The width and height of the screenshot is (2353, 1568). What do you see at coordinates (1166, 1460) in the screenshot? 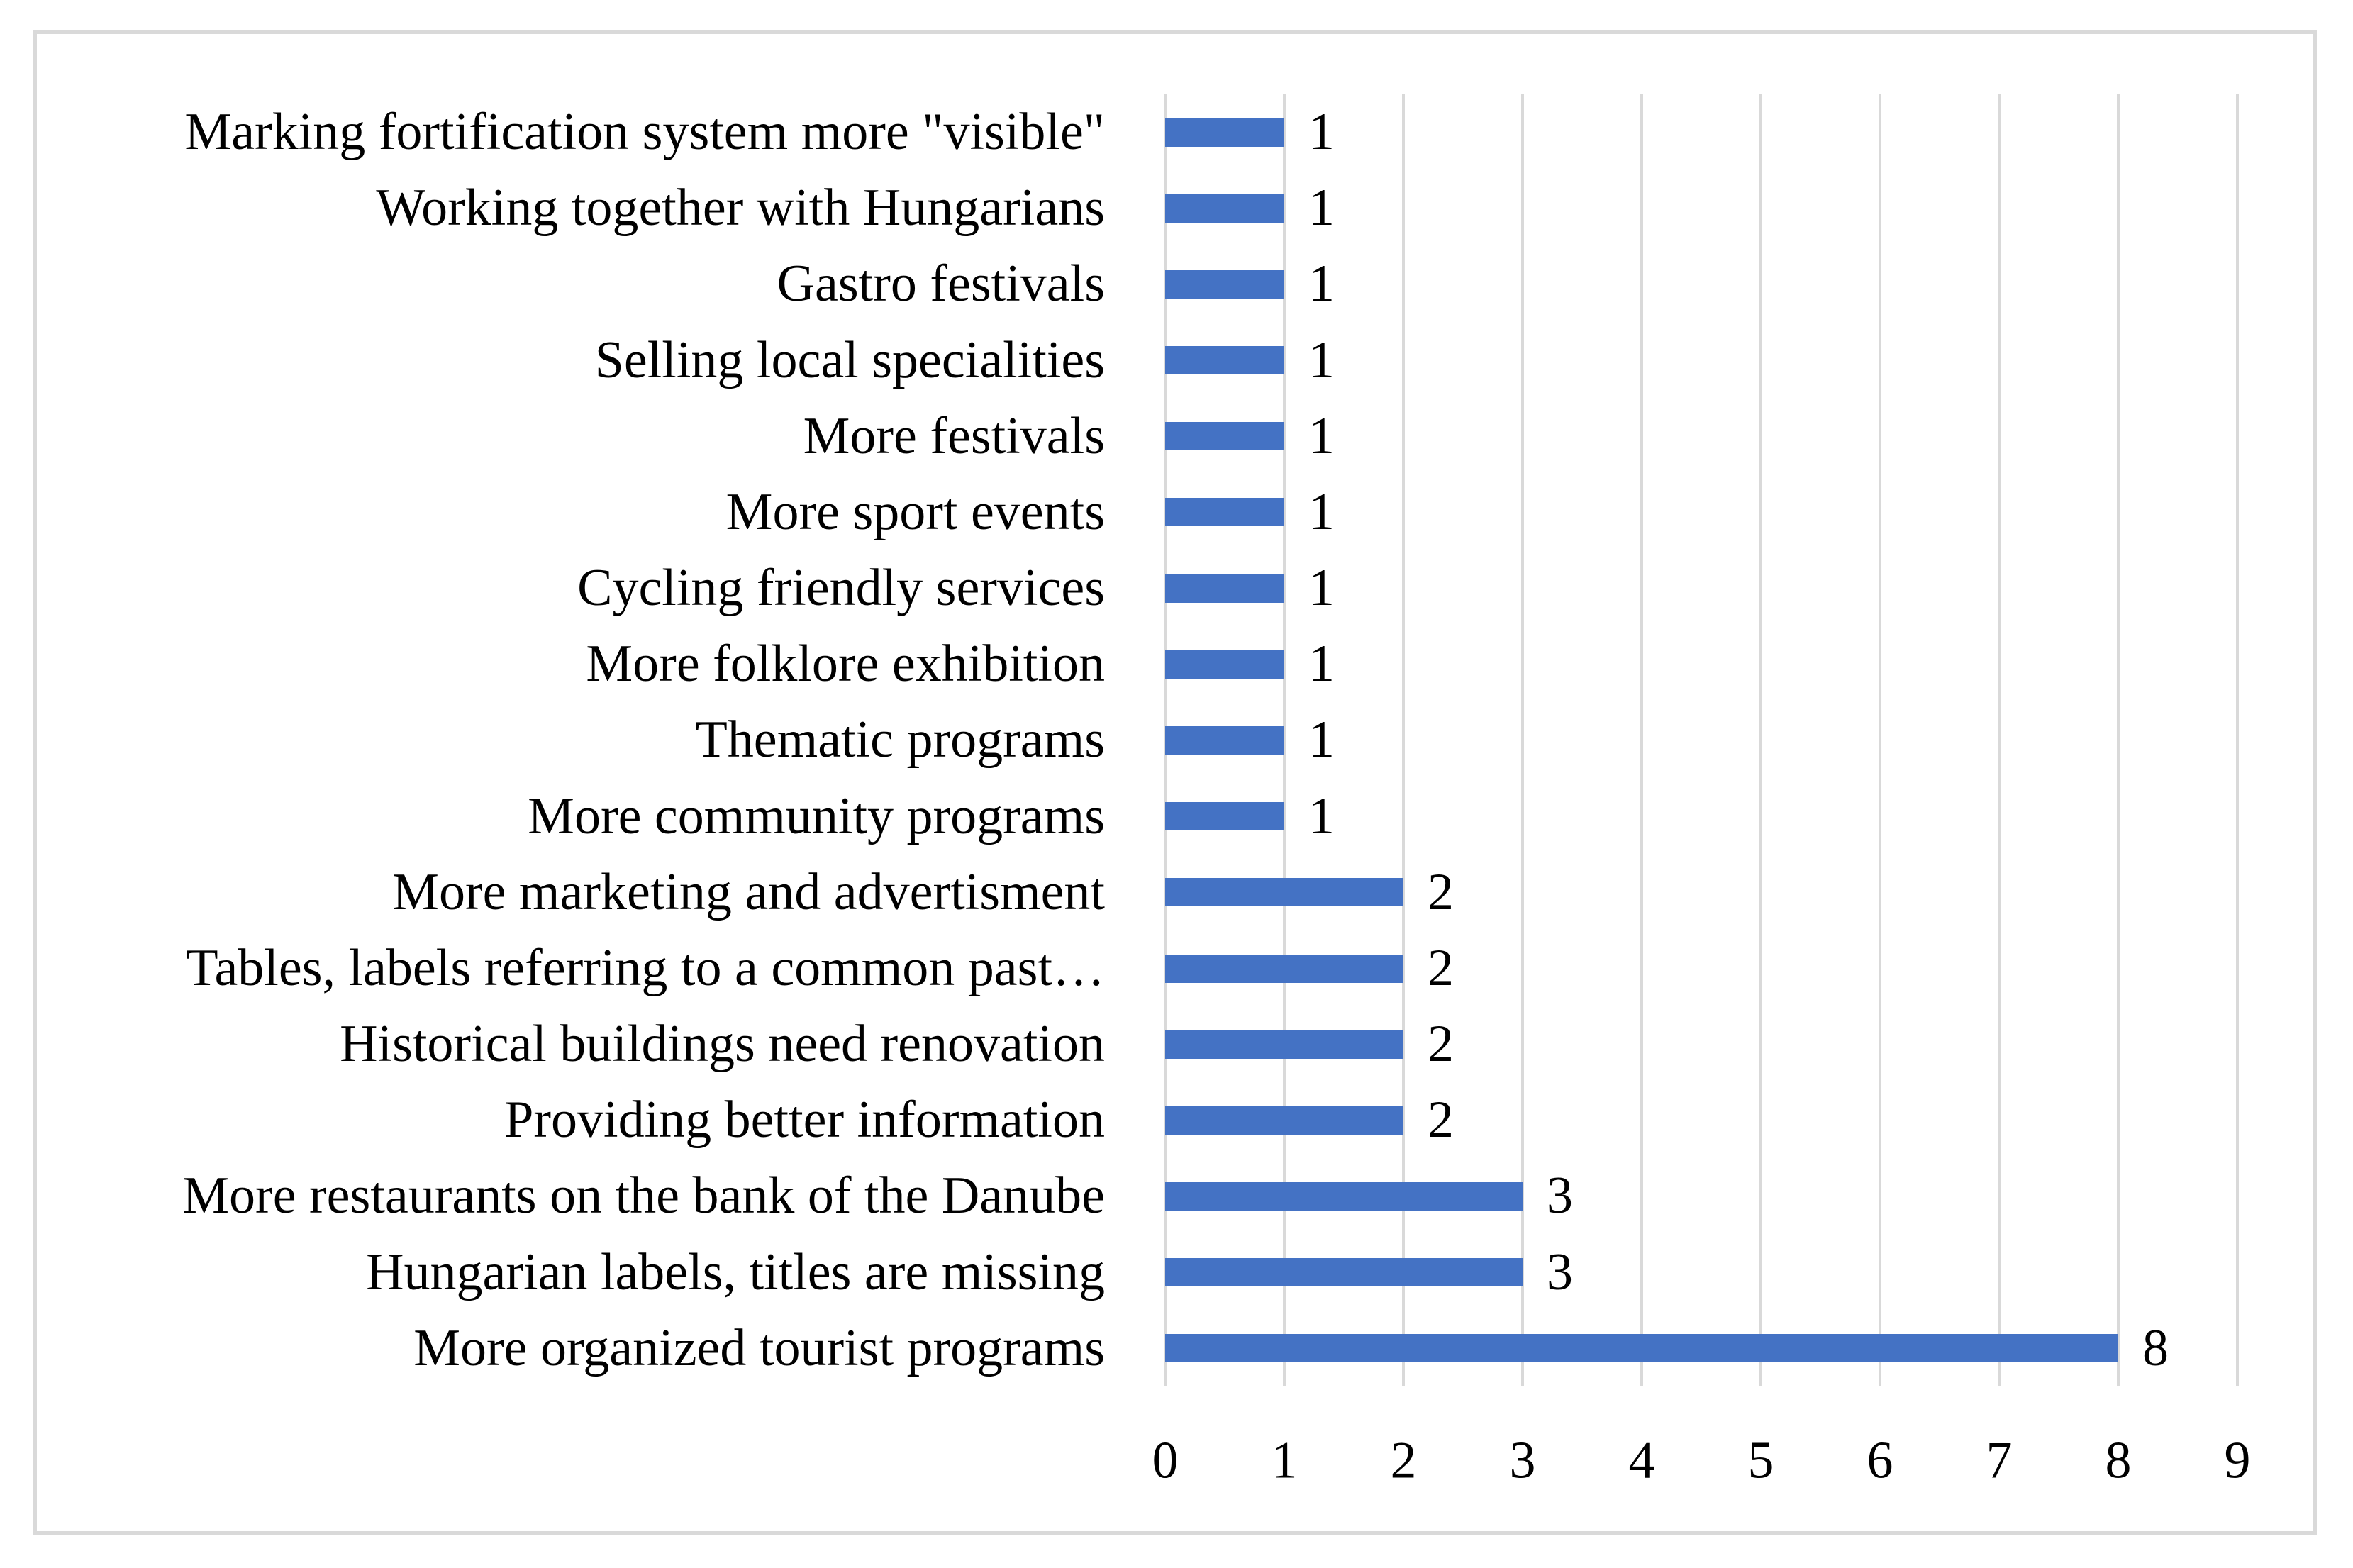
I see `x-tick-label: 0` at bounding box center [1166, 1460].